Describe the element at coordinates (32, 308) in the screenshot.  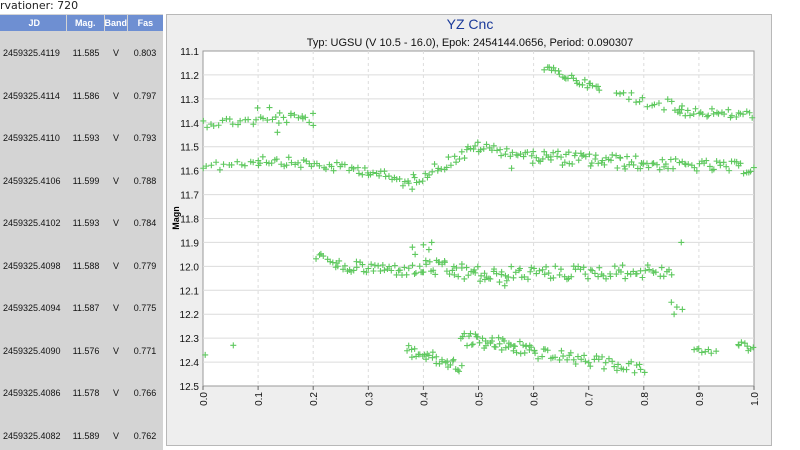
I see `cell-jd: 2459325.4094` at that location.